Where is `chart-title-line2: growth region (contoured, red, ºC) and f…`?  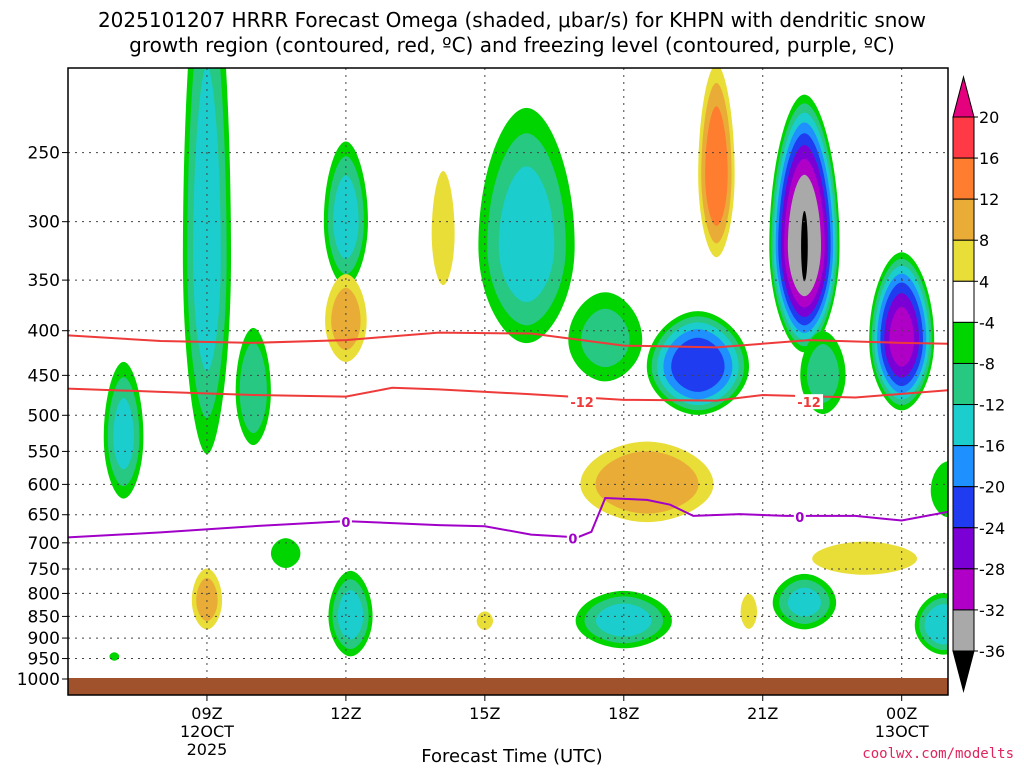
chart-title-line2: growth region (contoured, red, ºC) and f… is located at coordinates (512, 45).